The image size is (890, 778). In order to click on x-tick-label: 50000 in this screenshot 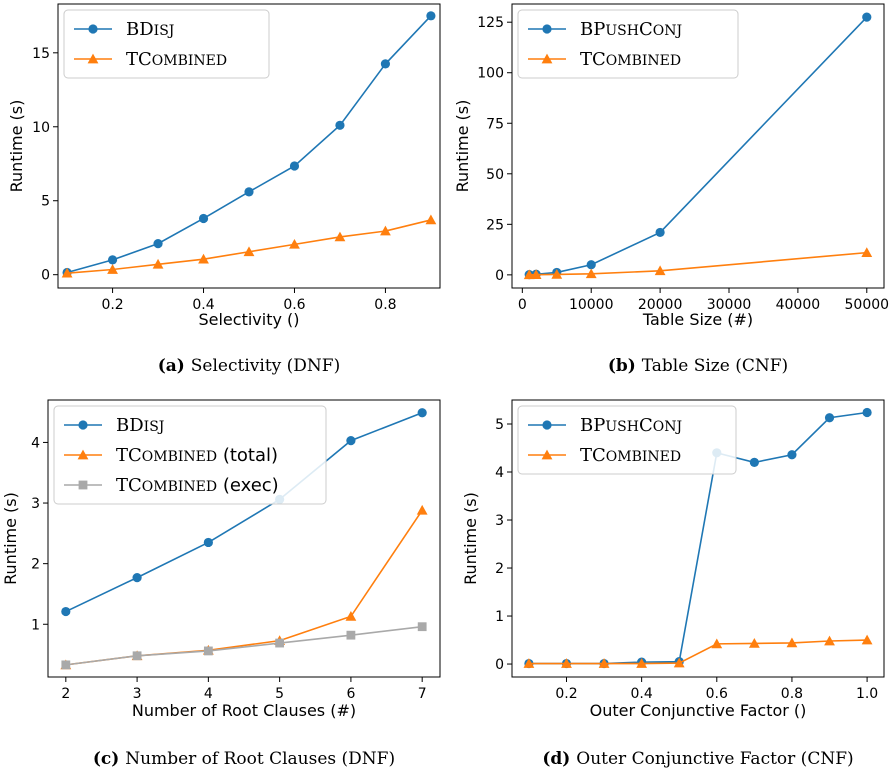, I will do `click(867, 305)`.